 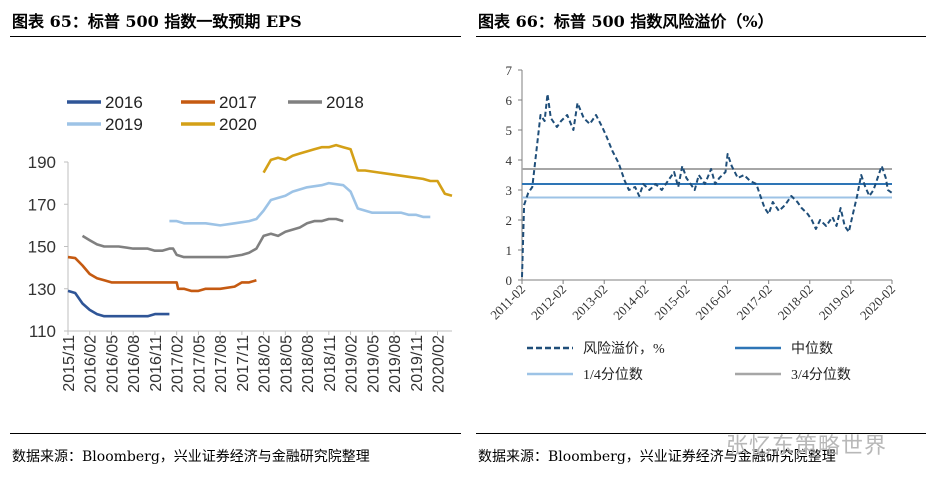 I want to click on y-tick-label: 0, so click(x=509, y=280).